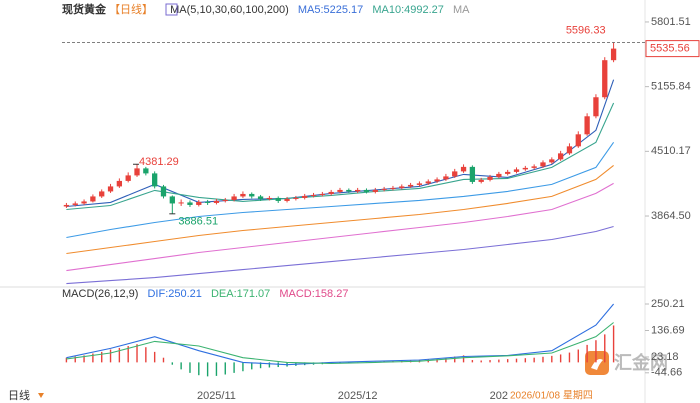 The height and width of the screenshot is (403, 700). Describe the element at coordinates (340, 255) in the screenshot. I see `ma-line` at that location.